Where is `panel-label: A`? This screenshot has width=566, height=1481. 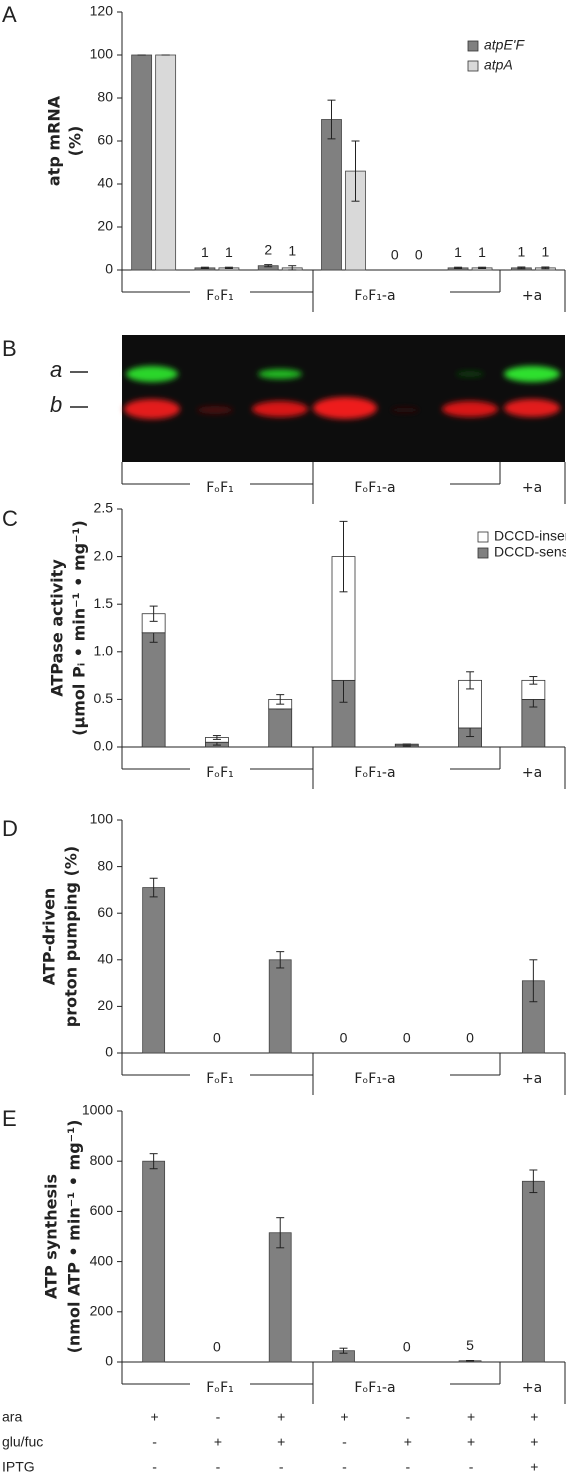
panel-label: A is located at coordinates (9, 14).